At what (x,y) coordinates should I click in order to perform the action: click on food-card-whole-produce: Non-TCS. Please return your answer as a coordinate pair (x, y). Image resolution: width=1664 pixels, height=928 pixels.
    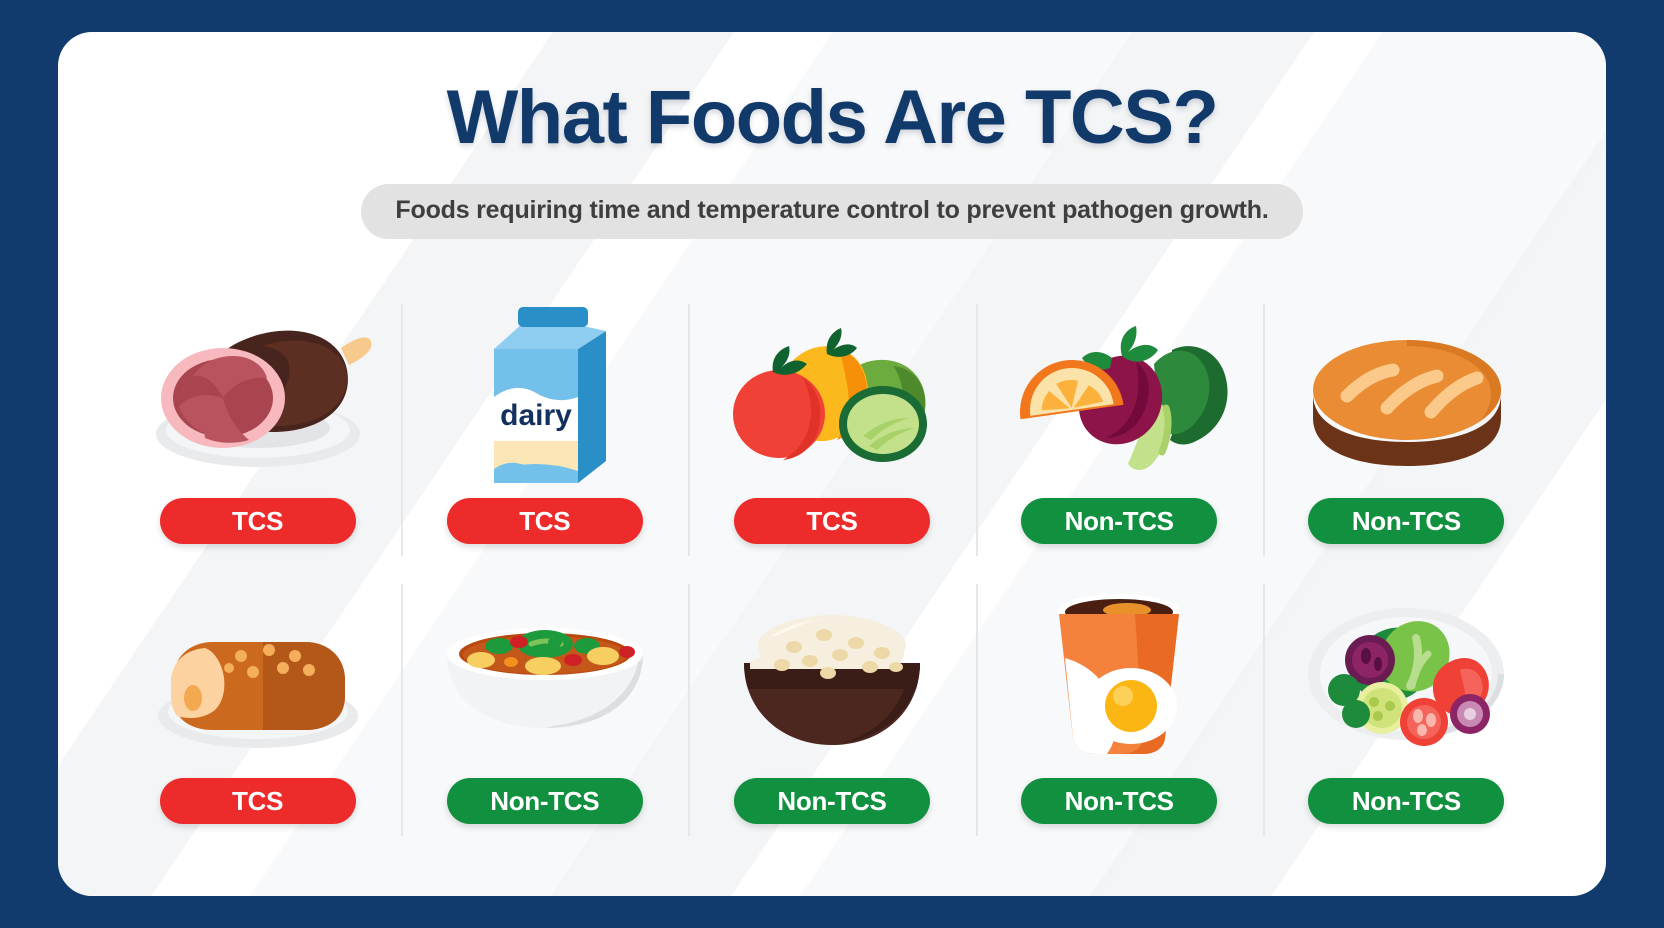
    Looking at the image, I should click on (1119, 430).